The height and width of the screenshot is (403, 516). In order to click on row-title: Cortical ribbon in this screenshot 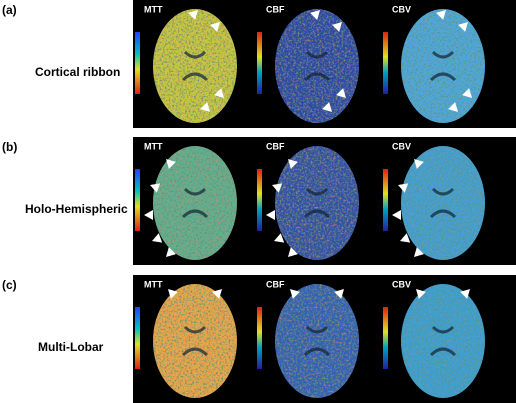, I will do `click(77, 72)`.